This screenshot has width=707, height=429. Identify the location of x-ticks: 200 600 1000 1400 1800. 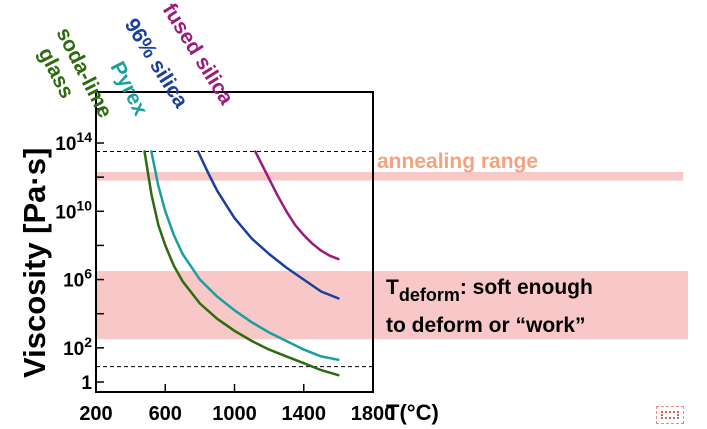
(237, 404).